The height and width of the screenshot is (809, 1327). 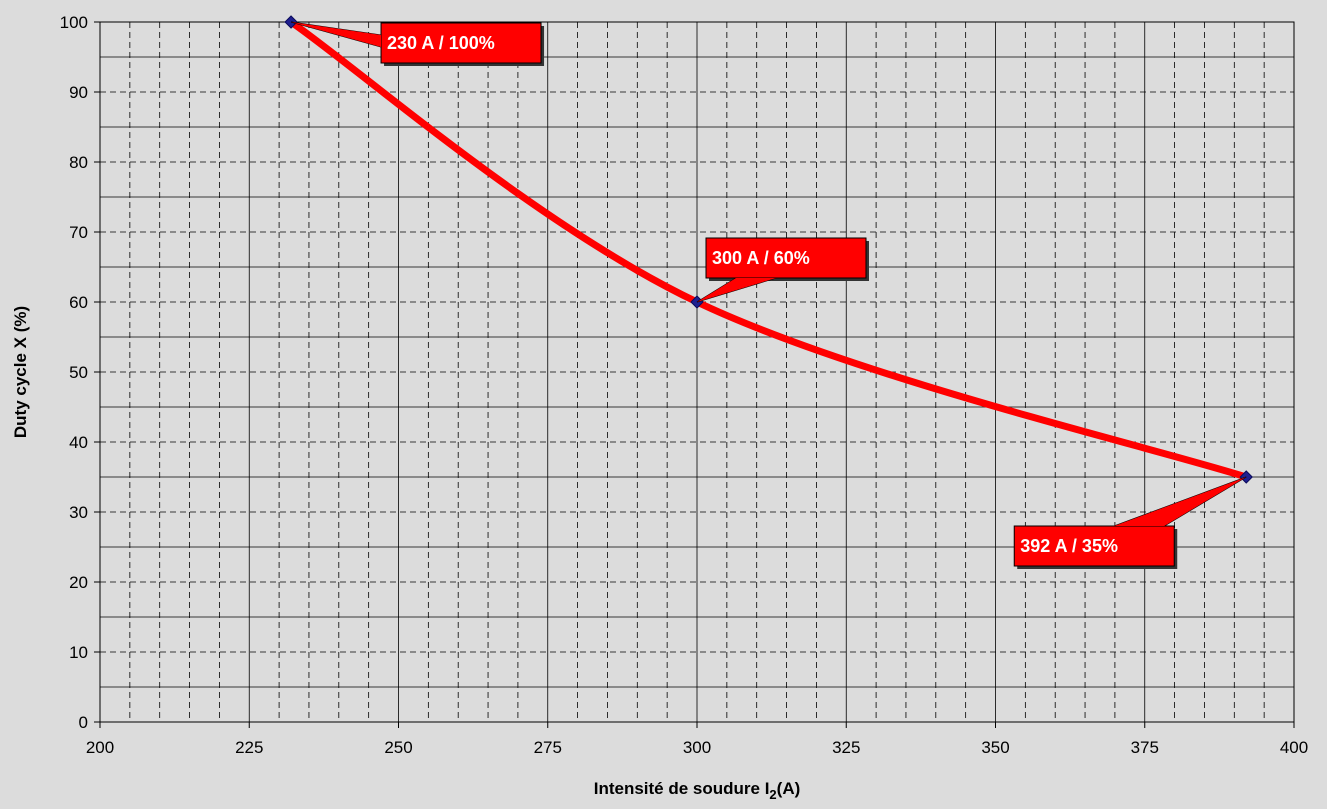 What do you see at coordinates (772, 794) in the screenshot?
I see `x-axis-title-subscript: 2` at bounding box center [772, 794].